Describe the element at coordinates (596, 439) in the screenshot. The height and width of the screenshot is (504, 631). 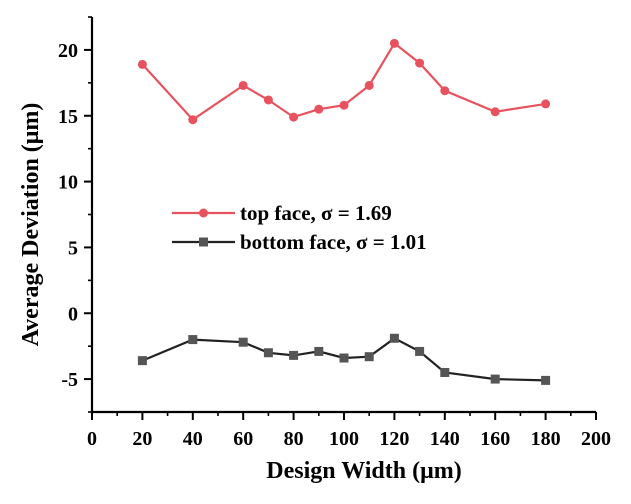
I see `x-tick-label: 200` at that location.